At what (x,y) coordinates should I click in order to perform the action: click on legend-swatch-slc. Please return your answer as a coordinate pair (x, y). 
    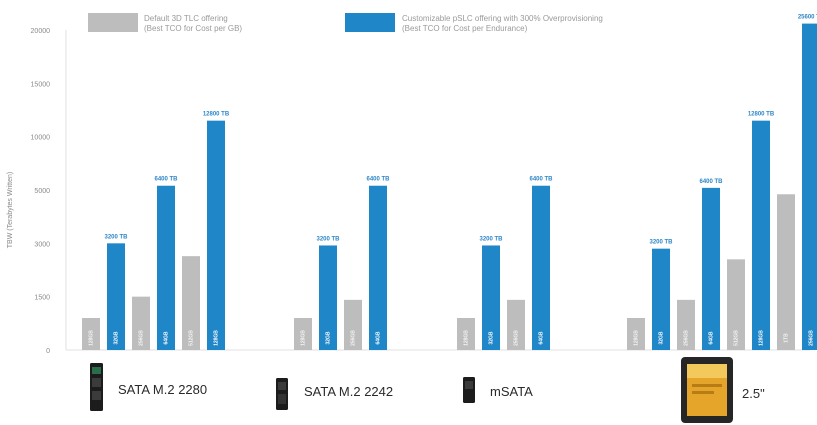
    Looking at the image, I should click on (370, 22).